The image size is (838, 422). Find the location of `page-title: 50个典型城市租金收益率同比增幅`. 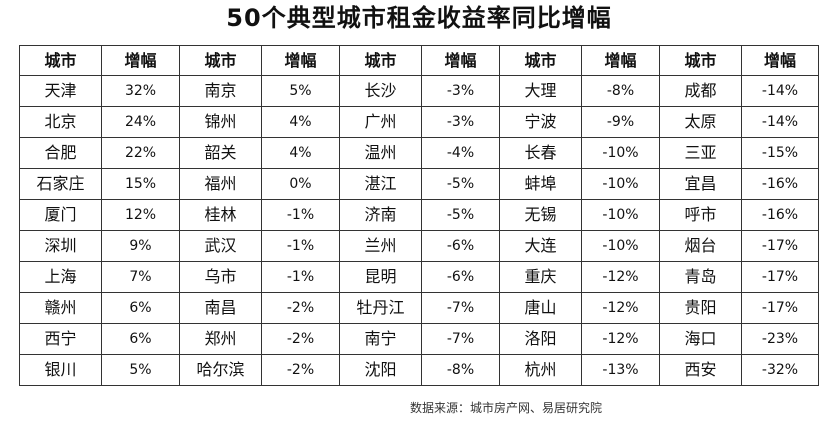

page-title: 50个典型城市租金收益率同比增幅 is located at coordinates (419, 18).